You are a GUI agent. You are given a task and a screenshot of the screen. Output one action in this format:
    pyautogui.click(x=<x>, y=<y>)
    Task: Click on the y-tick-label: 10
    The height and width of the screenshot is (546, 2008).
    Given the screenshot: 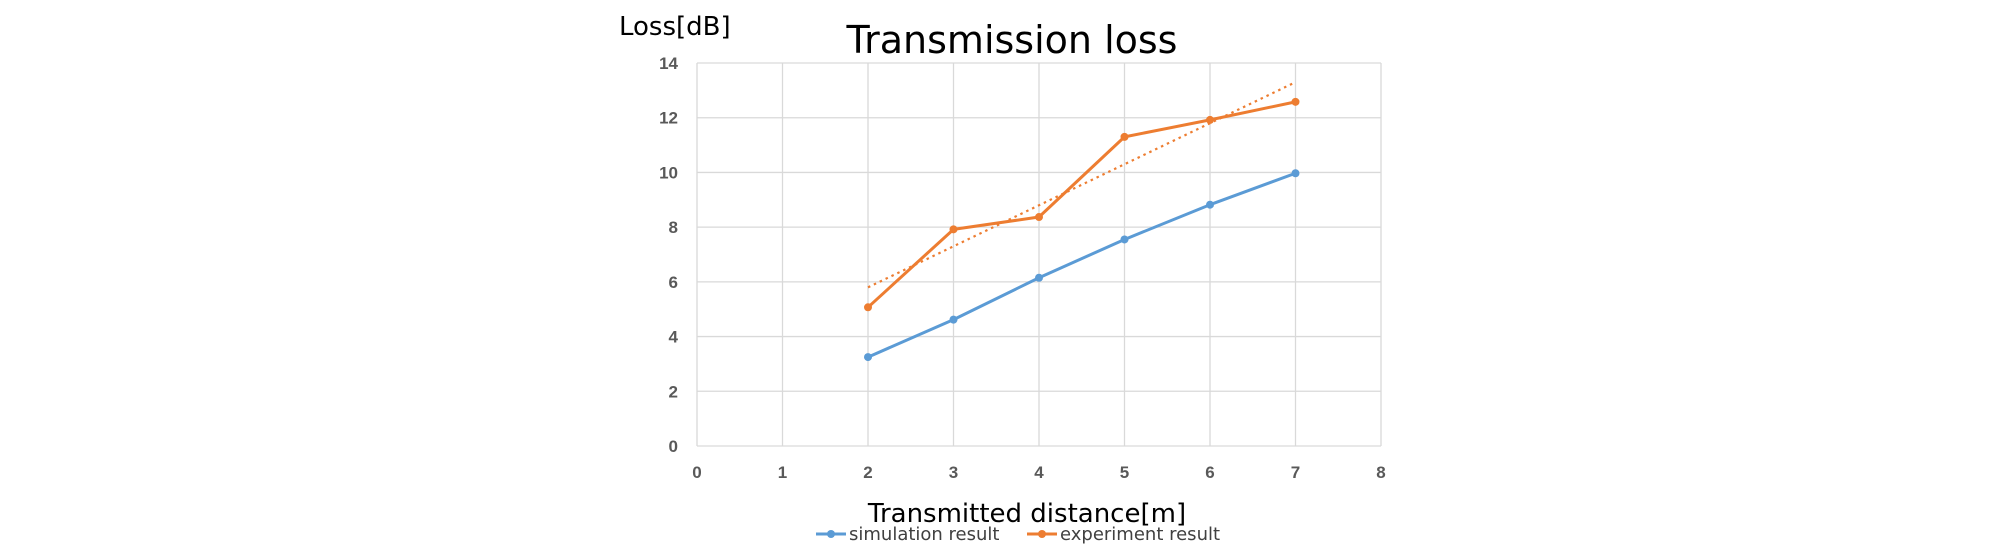 What is the action you would take?
    pyautogui.click(x=668, y=172)
    